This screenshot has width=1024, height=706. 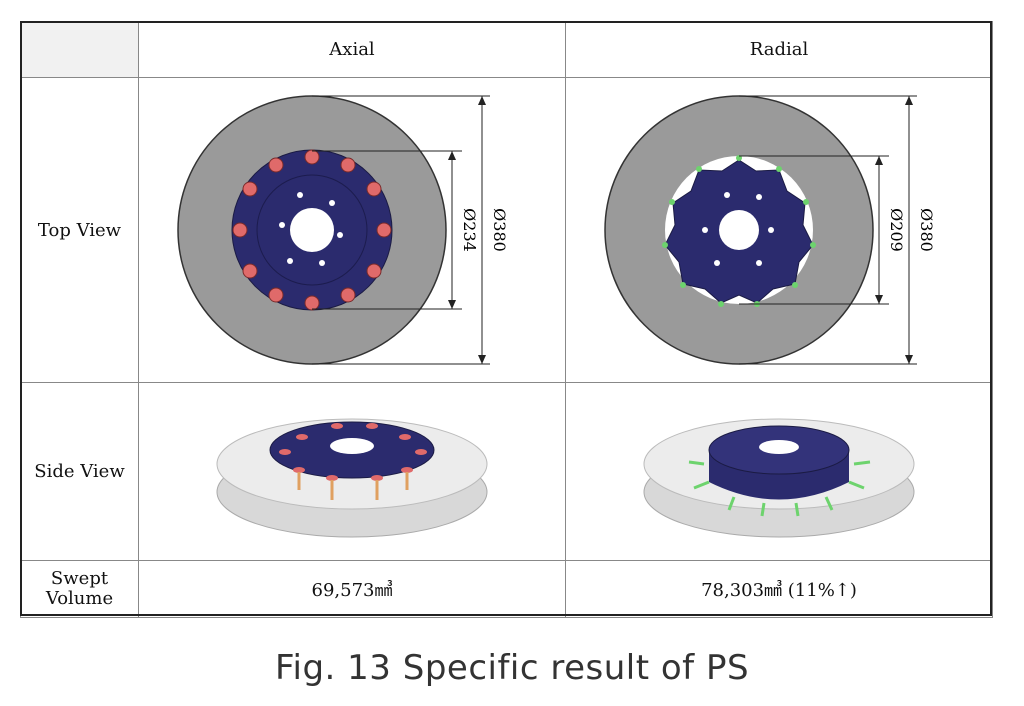 I want to click on header-radial: Radial, so click(x=779, y=49).